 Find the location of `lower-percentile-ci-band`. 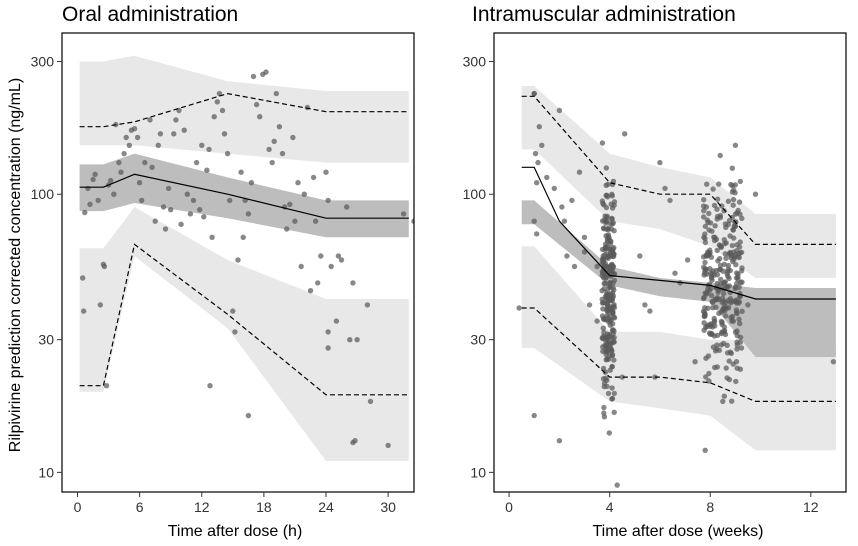

lower-percentile-ci-band is located at coordinates (678, 348).